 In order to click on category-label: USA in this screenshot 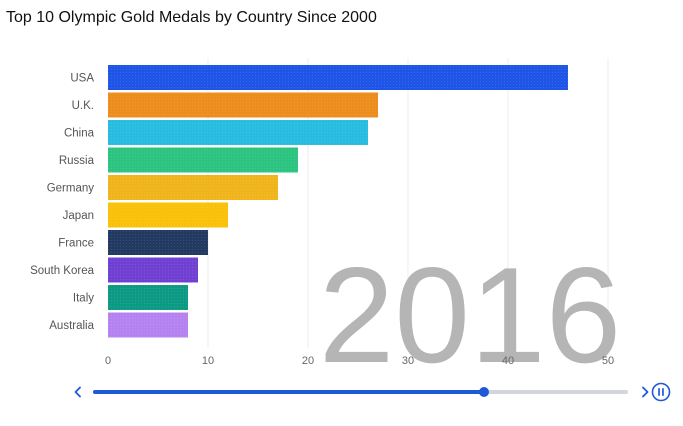, I will do `click(82, 79)`.